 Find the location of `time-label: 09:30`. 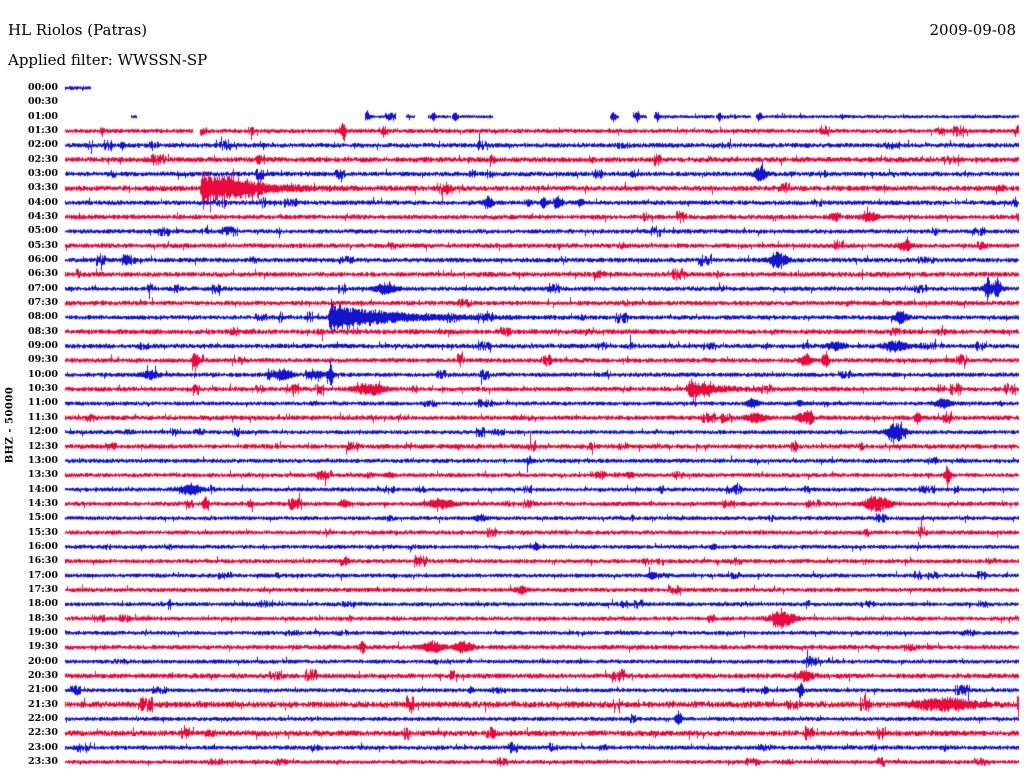

time-label: 09:30 is located at coordinates (43, 360).